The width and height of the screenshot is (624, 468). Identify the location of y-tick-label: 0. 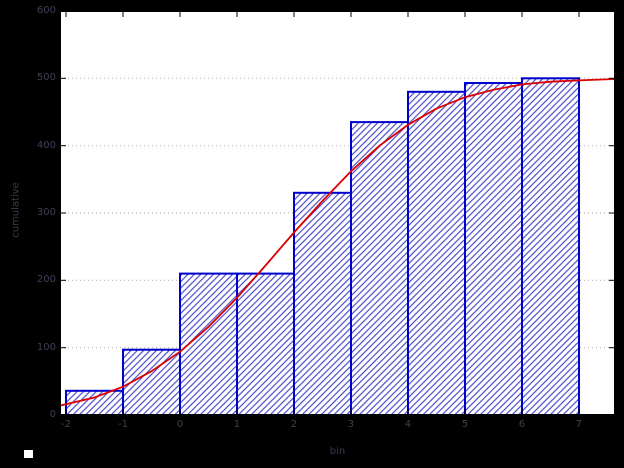
(52, 414).